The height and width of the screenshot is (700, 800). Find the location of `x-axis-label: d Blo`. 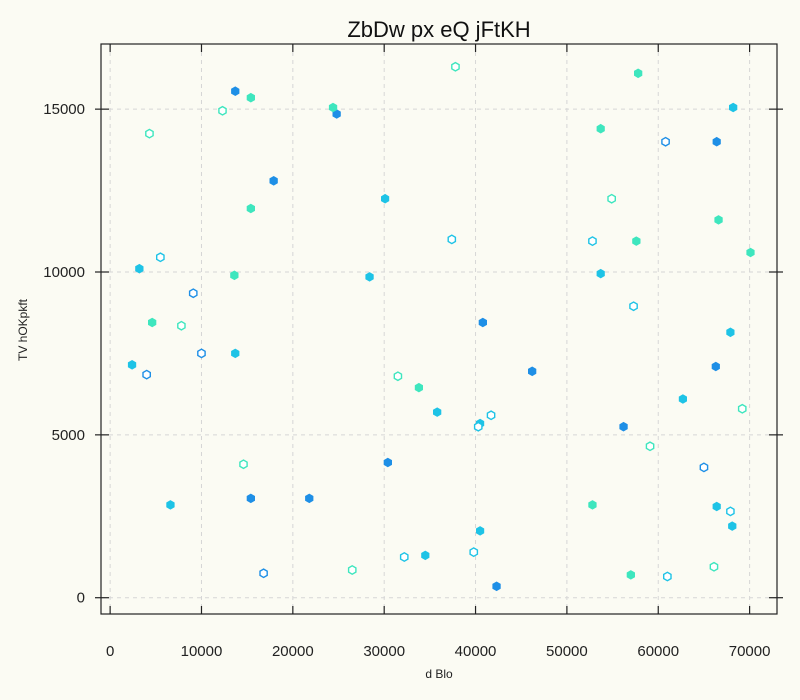

x-axis-label: d Blo is located at coordinates (439, 674).